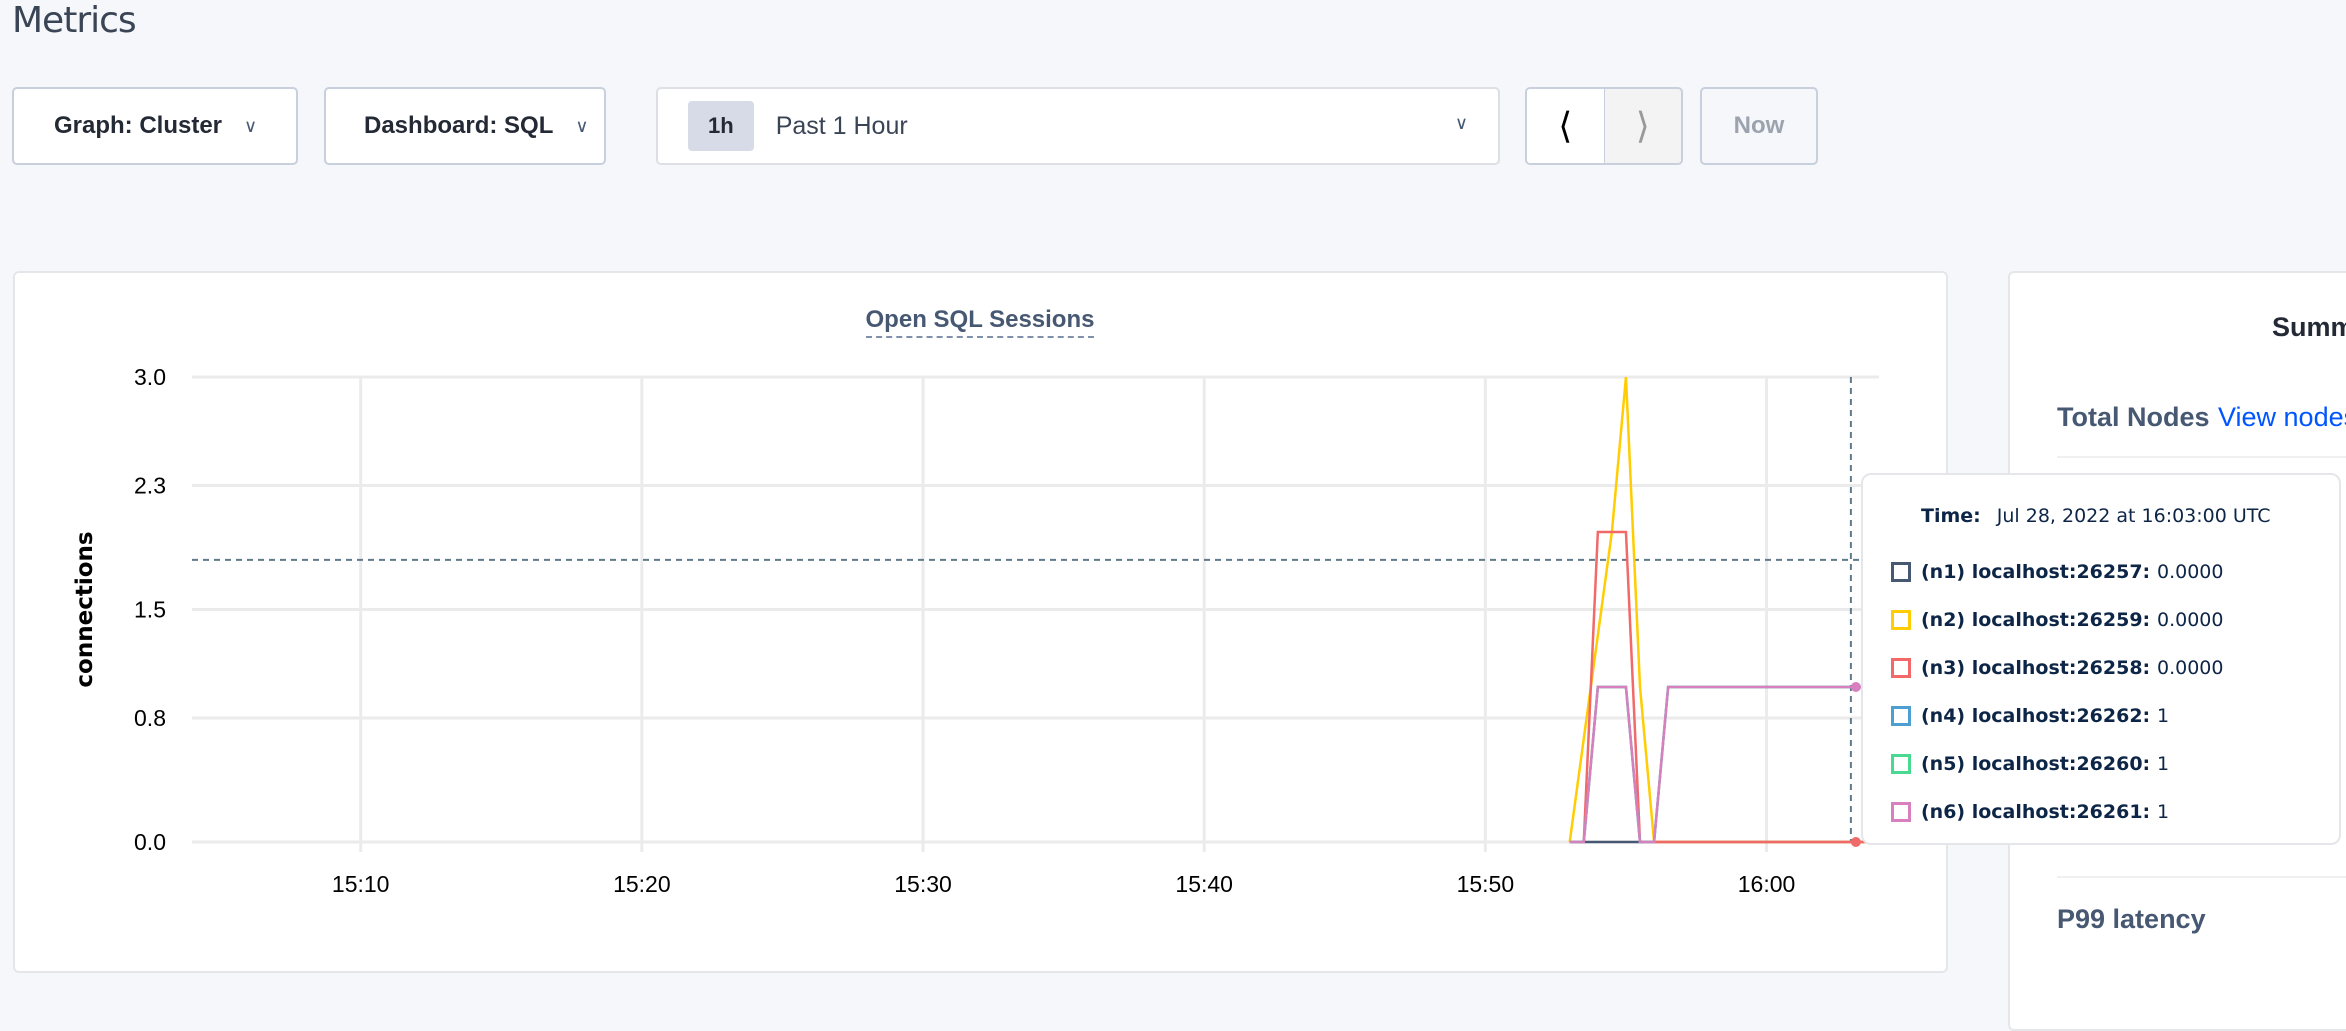 Image resolution: width=2346 pixels, height=1031 pixels. I want to click on time-range-label: Past 1 Hour, so click(841, 125).